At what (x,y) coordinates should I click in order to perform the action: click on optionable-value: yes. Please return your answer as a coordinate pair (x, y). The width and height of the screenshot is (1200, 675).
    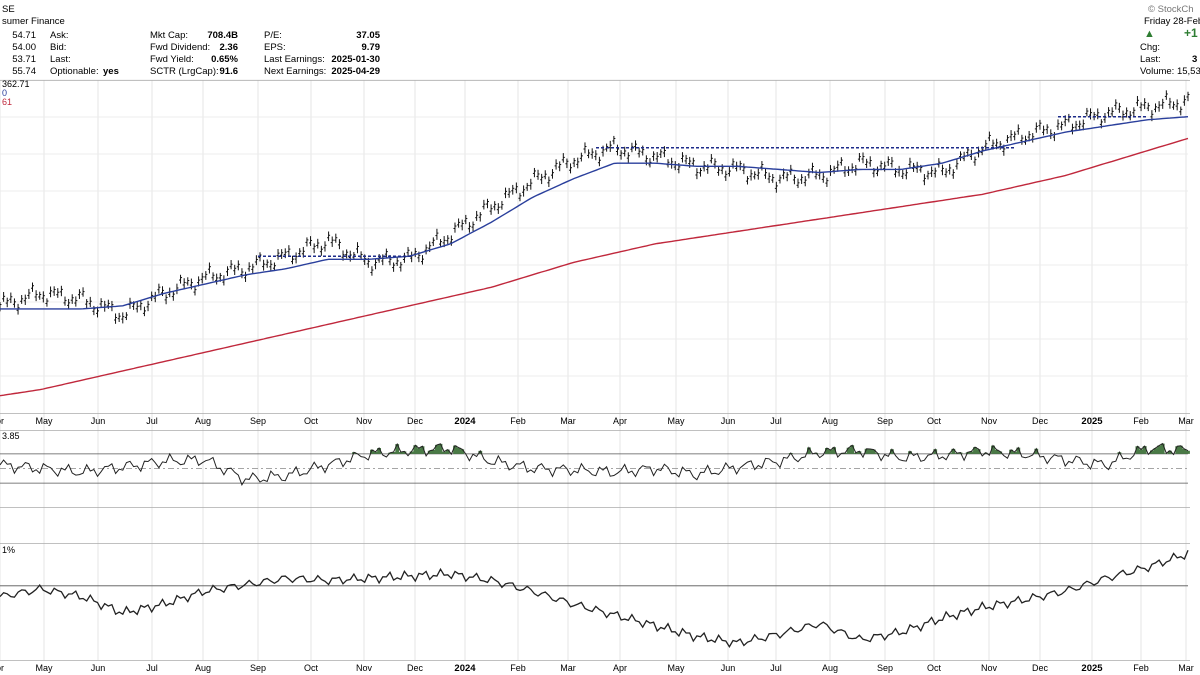
    Looking at the image, I should click on (111, 71).